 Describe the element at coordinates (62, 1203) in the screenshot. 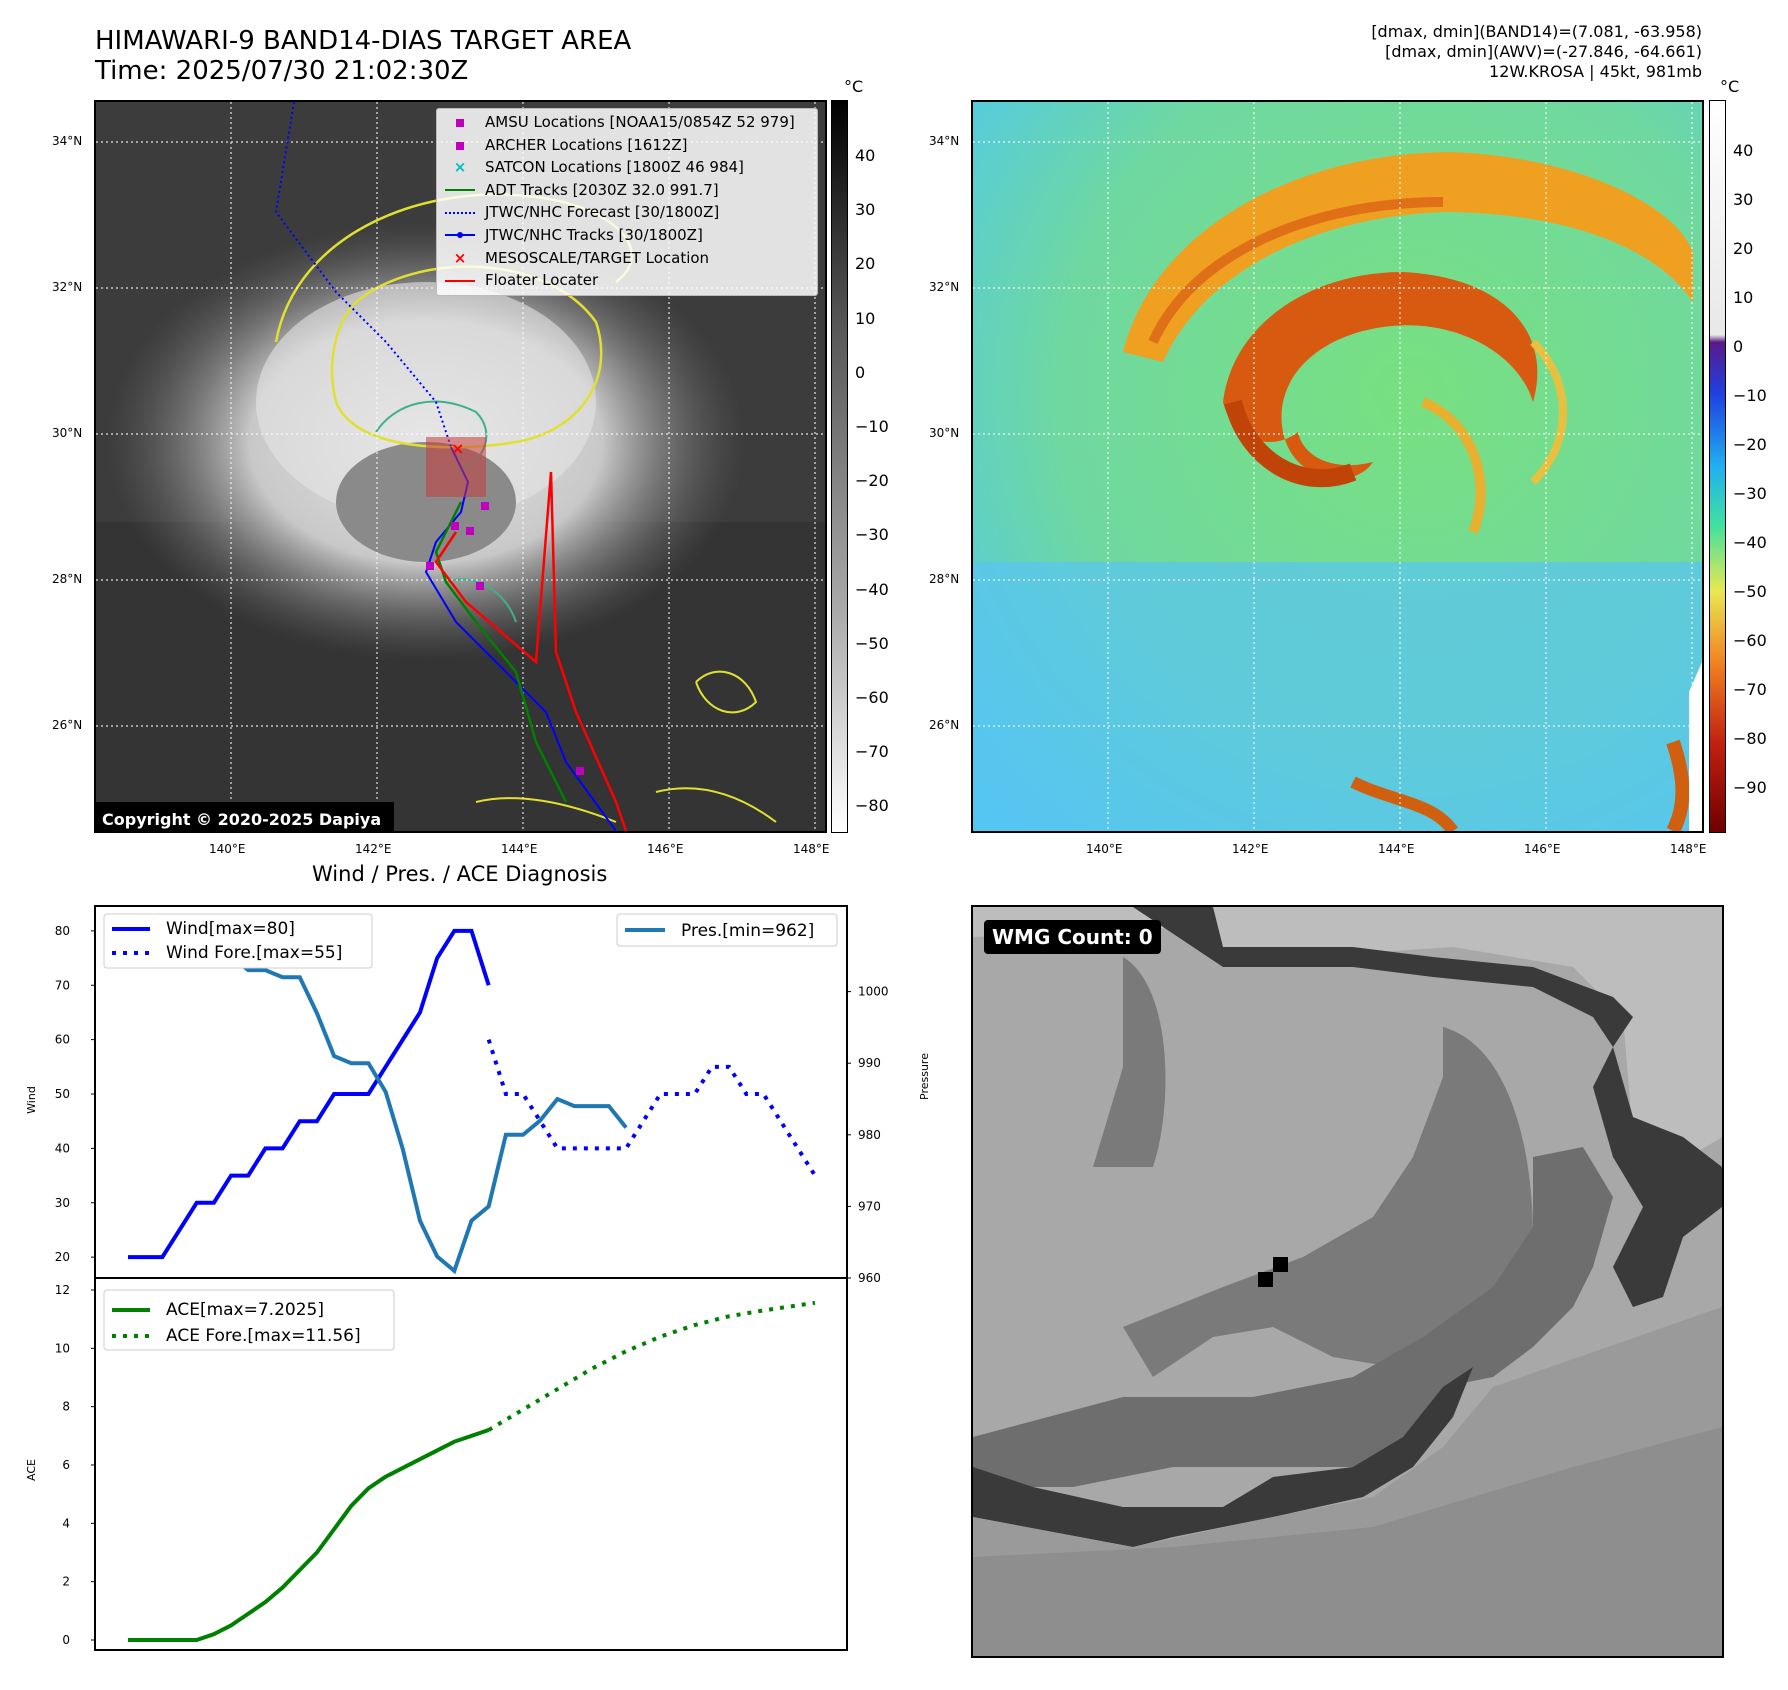

I see `wind-tick-label: 30` at that location.